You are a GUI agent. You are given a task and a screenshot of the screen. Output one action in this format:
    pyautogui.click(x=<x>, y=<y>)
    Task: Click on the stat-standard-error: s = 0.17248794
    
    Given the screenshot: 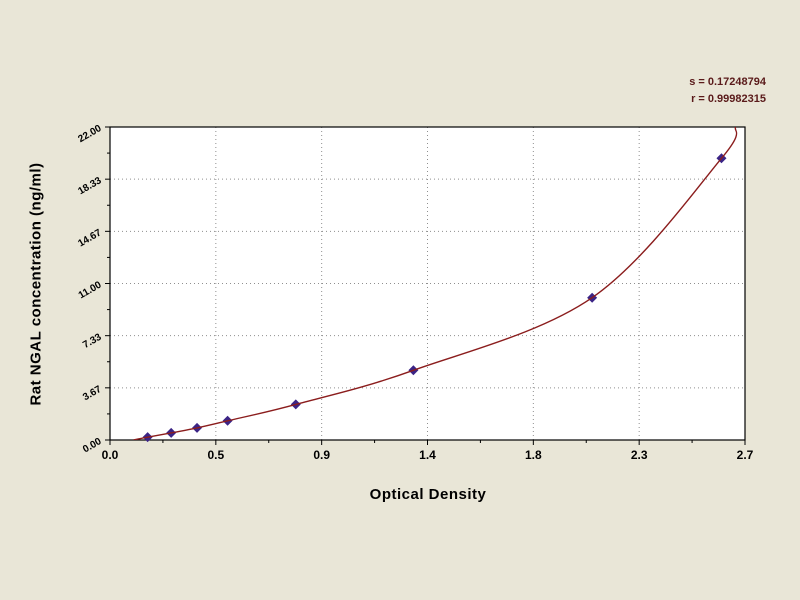 What is the action you would take?
    pyautogui.click(x=727, y=82)
    